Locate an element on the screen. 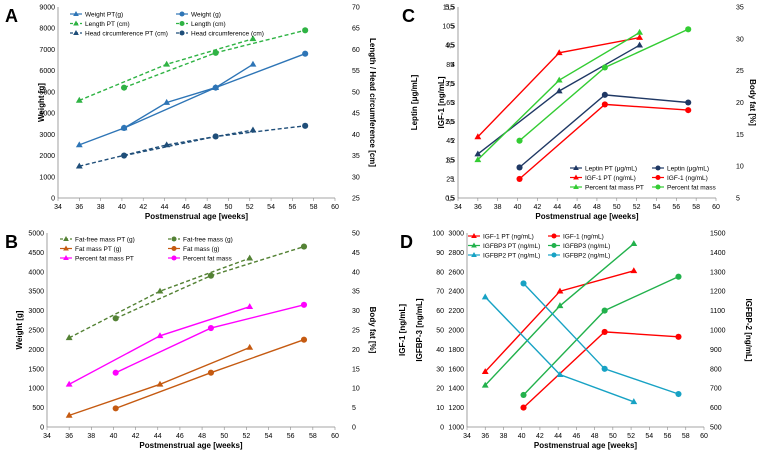  y-tick-label-secondary: 50 is located at coordinates (440, 331).